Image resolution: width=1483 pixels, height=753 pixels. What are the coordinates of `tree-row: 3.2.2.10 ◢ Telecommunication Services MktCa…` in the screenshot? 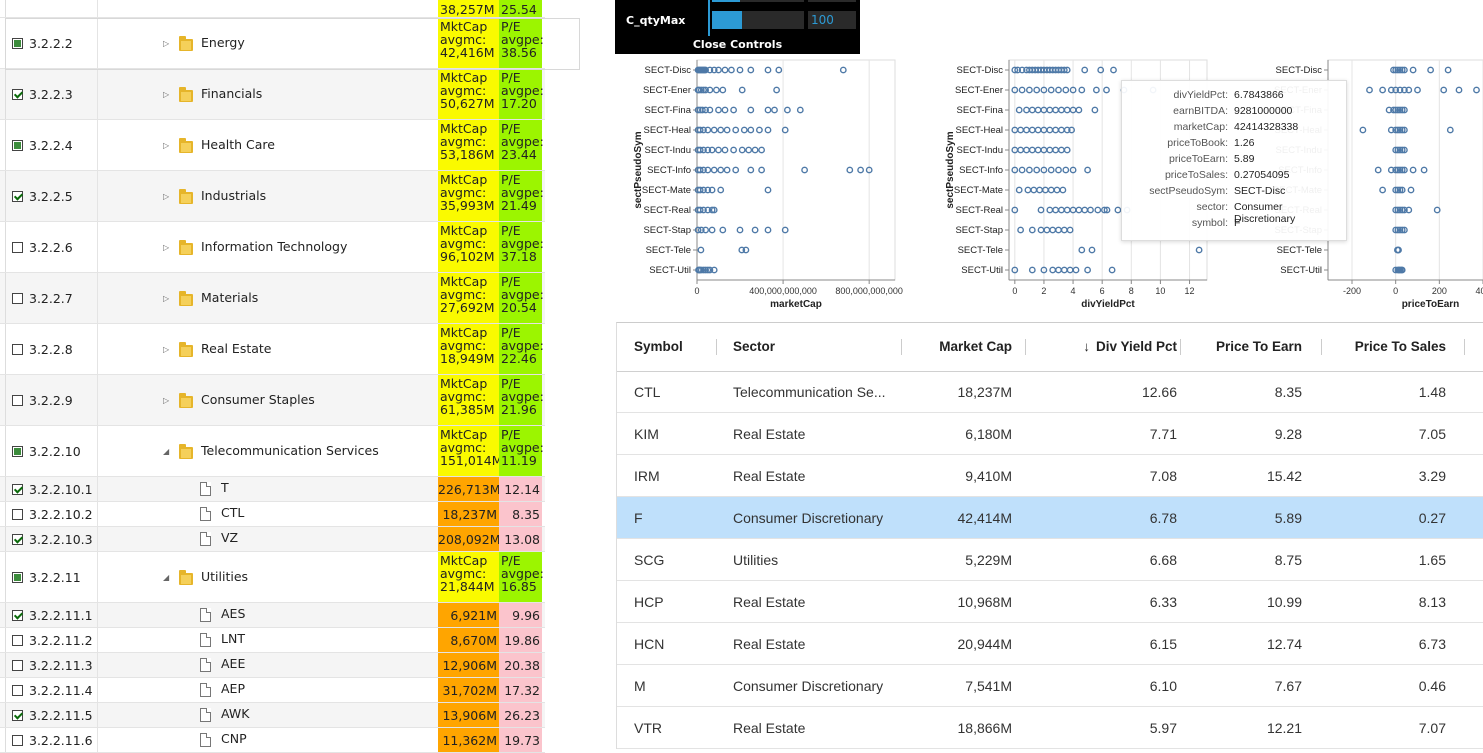 It's located at (272, 451).